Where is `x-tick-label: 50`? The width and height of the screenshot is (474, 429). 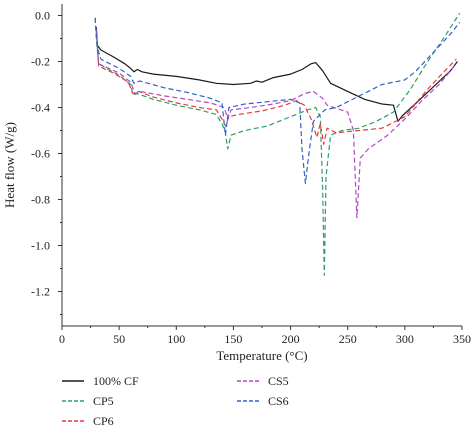
x-tick-label: 50 is located at coordinates (119, 339).